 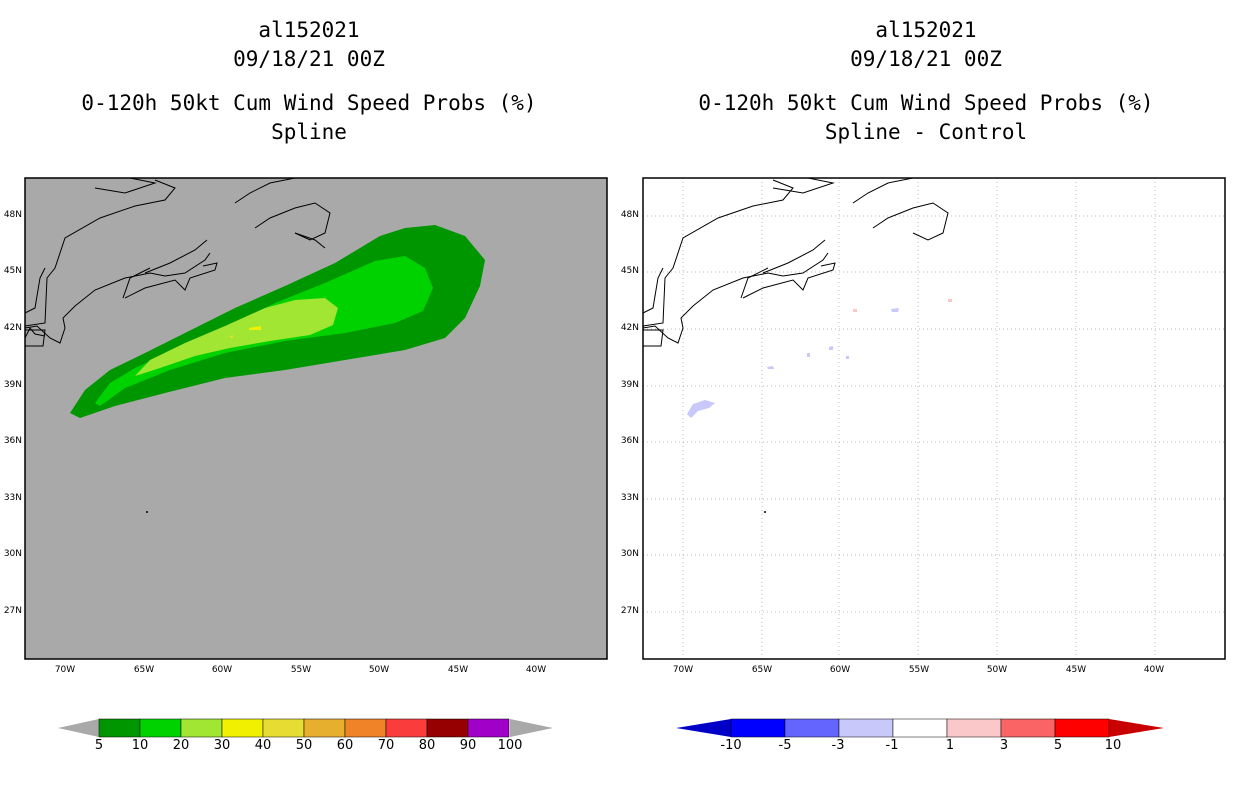 What do you see at coordinates (379, 670) in the screenshot?
I see `left-lon-tick: 50W` at bounding box center [379, 670].